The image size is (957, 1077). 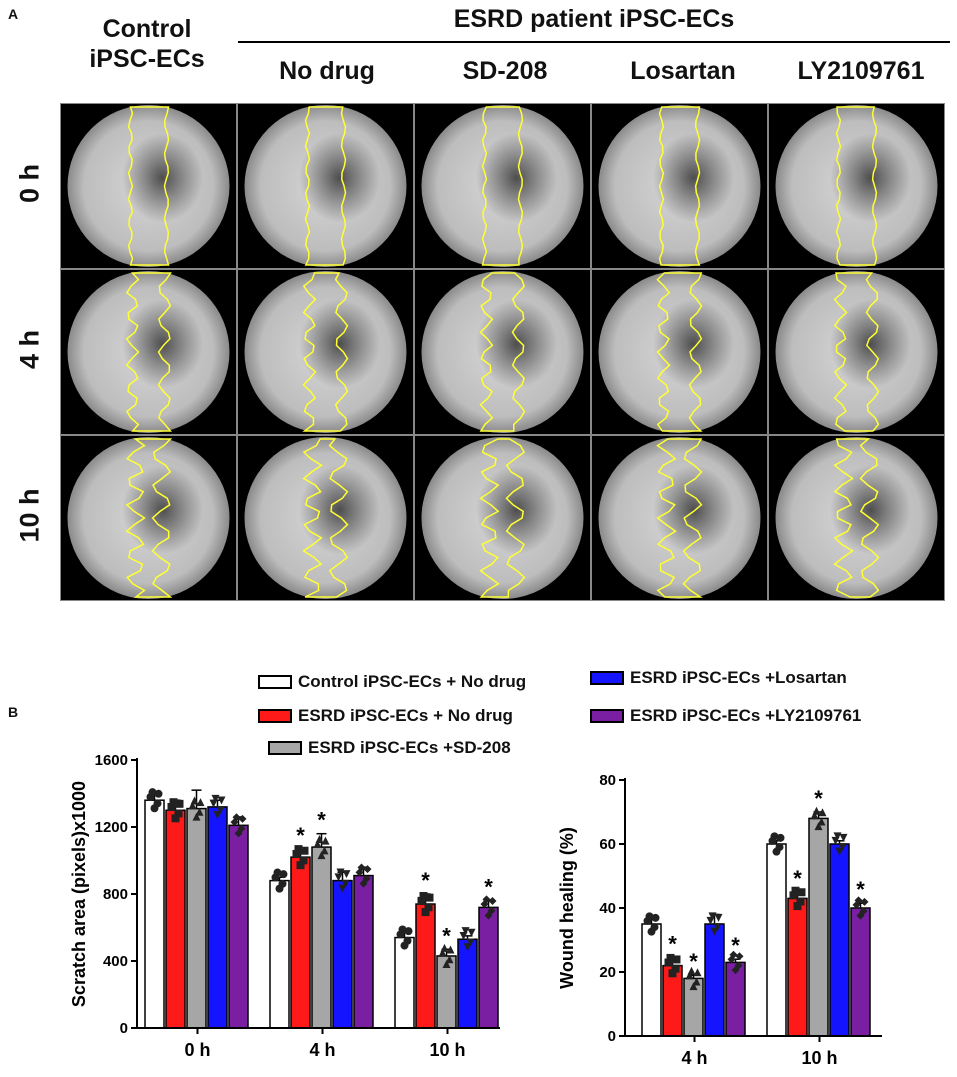 I want to click on scratch-y-tick-label: 0, so click(x=124, y=1028).